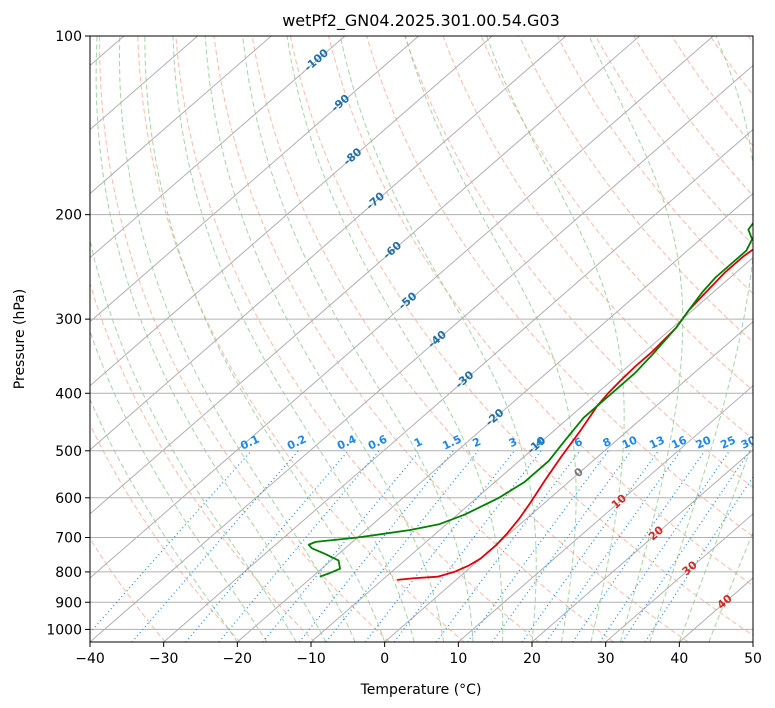 Image resolution: width=775 pixels, height=708 pixels. Describe the element at coordinates (532, 659) in the screenshot. I see `x-tick-label: 20` at that location.